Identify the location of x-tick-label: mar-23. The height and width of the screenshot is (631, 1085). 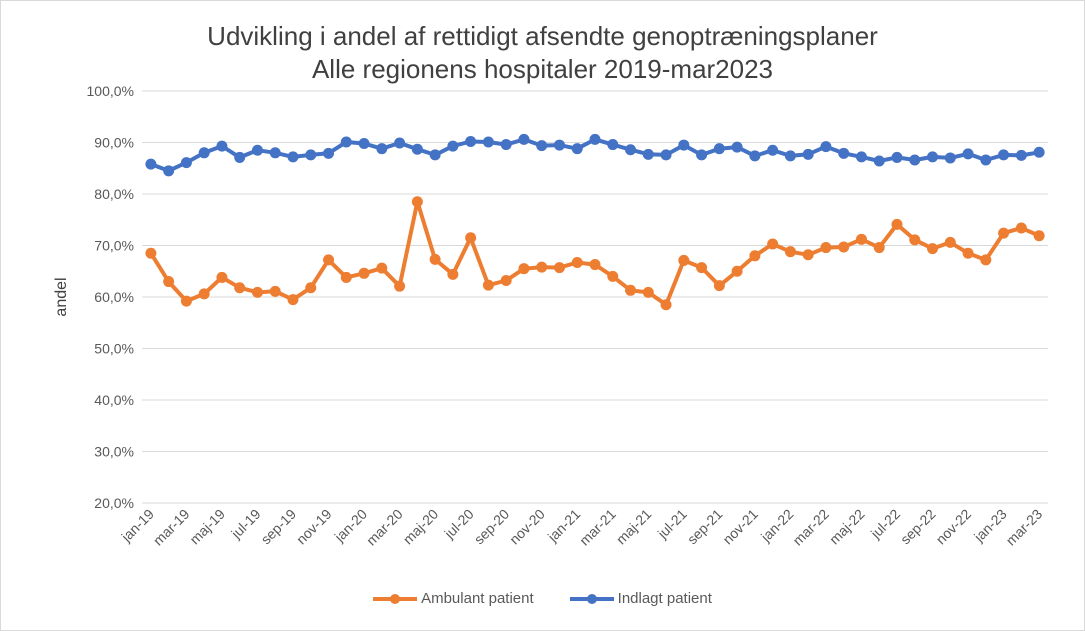
(1024, 527).